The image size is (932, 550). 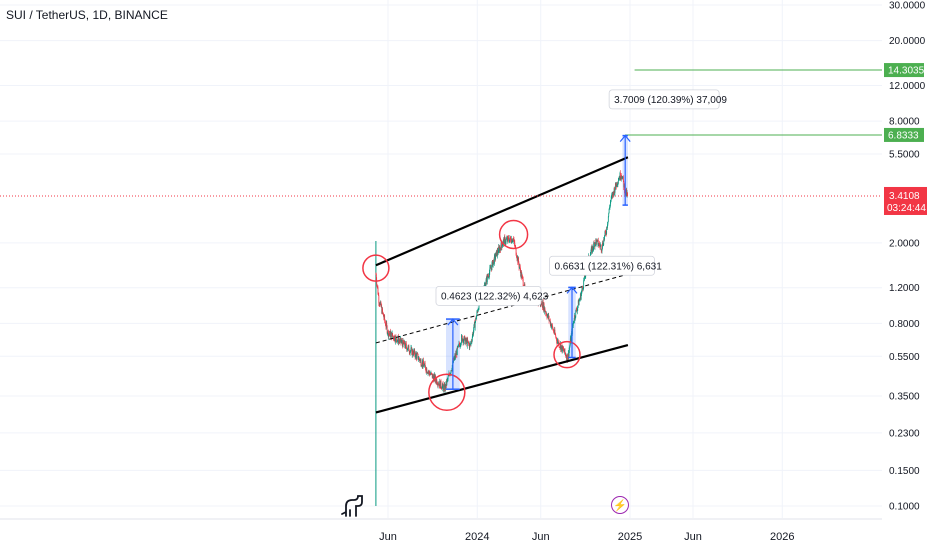 What do you see at coordinates (453, 322) in the screenshot?
I see `measure-arrowhead` at bounding box center [453, 322].